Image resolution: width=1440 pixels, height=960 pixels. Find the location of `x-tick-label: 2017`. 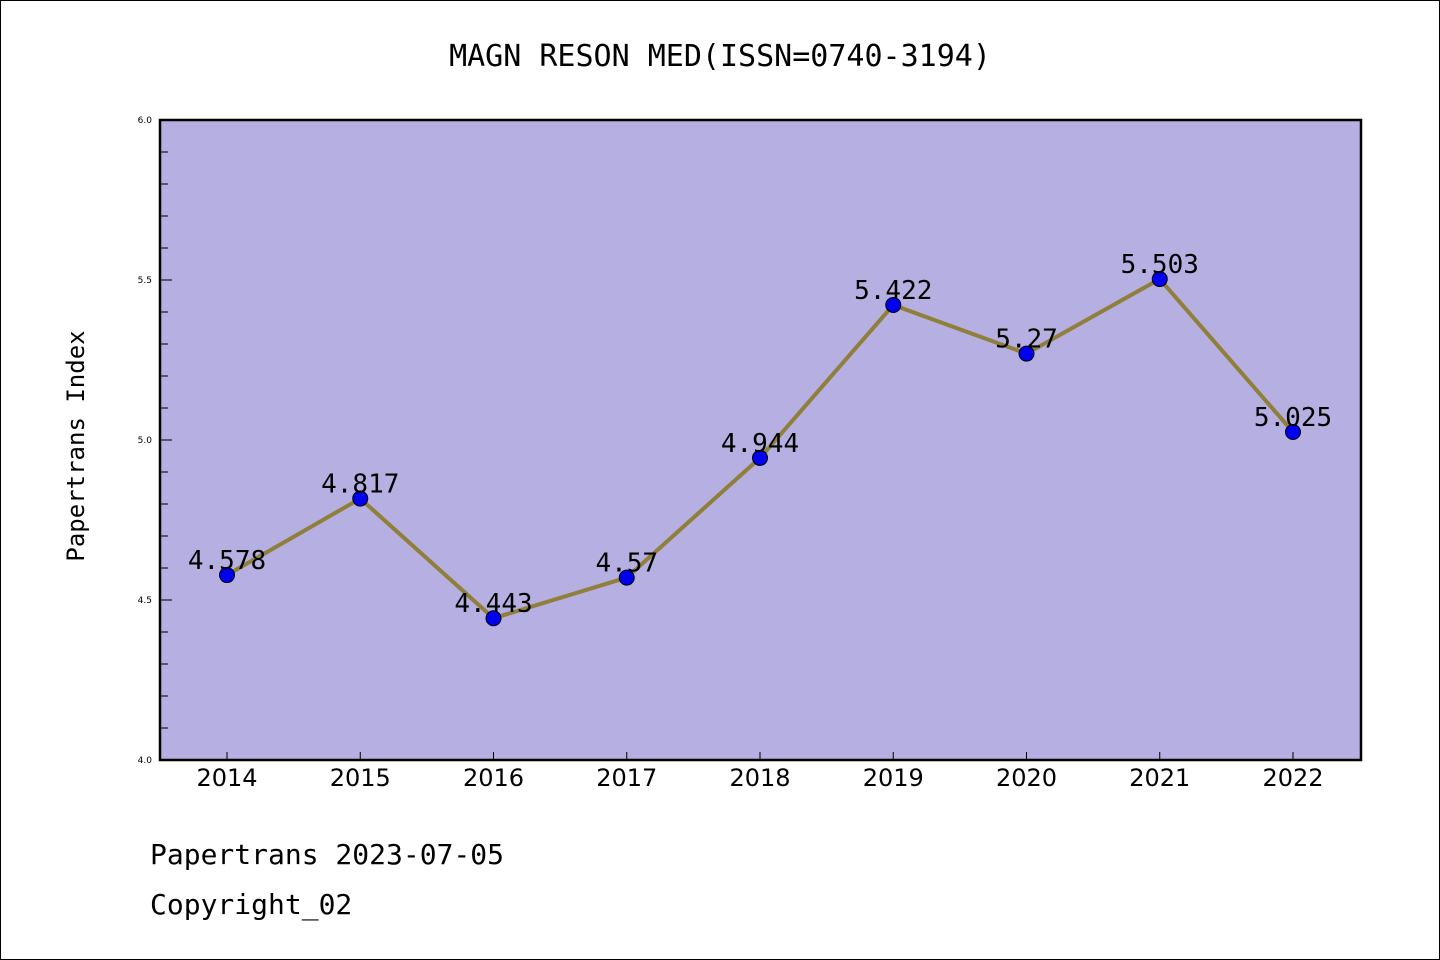

x-tick-label: 2017 is located at coordinates (626, 778).